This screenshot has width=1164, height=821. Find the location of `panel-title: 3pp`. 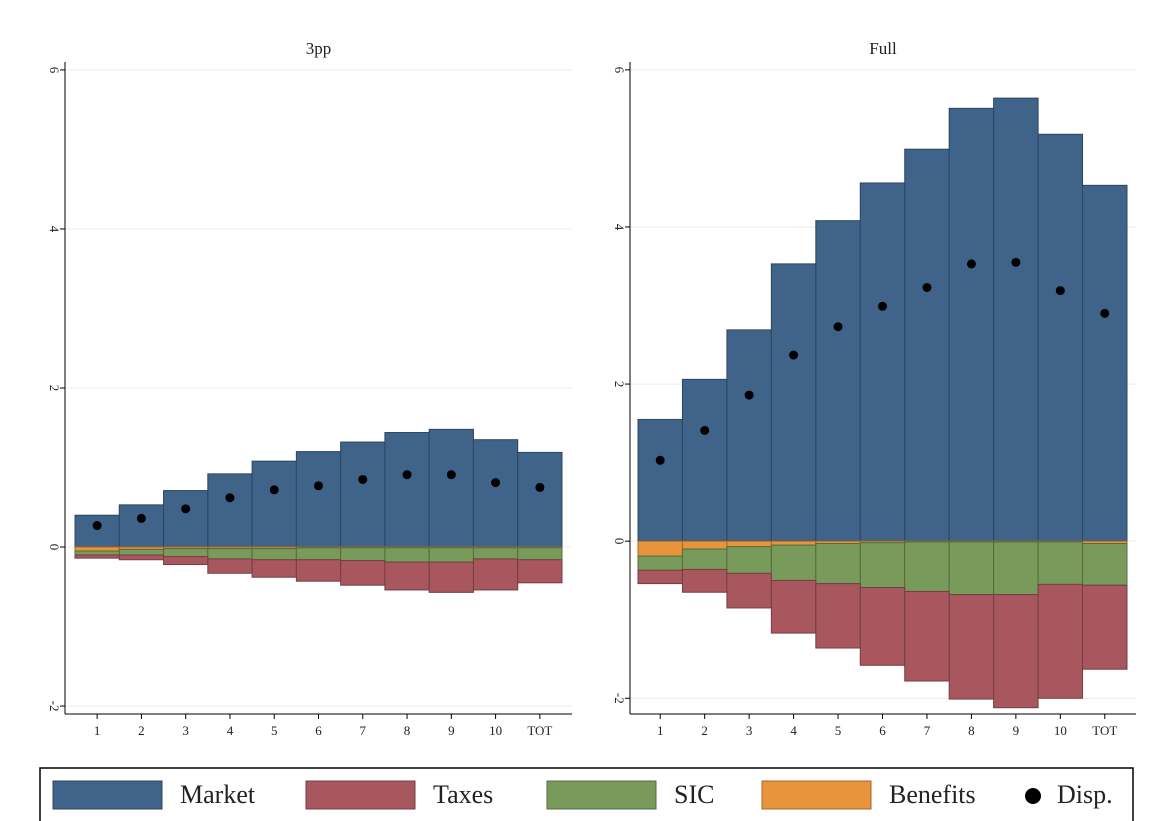

panel-title: 3pp is located at coordinates (319, 48).